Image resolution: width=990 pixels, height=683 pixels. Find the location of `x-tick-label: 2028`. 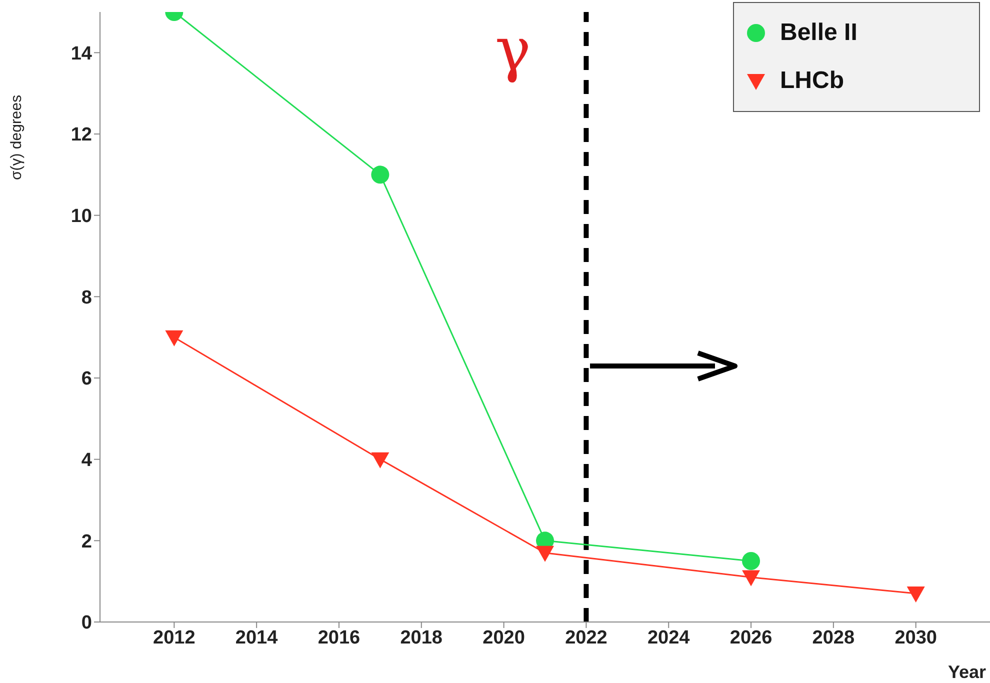

x-tick-label: 2028 is located at coordinates (833, 637).